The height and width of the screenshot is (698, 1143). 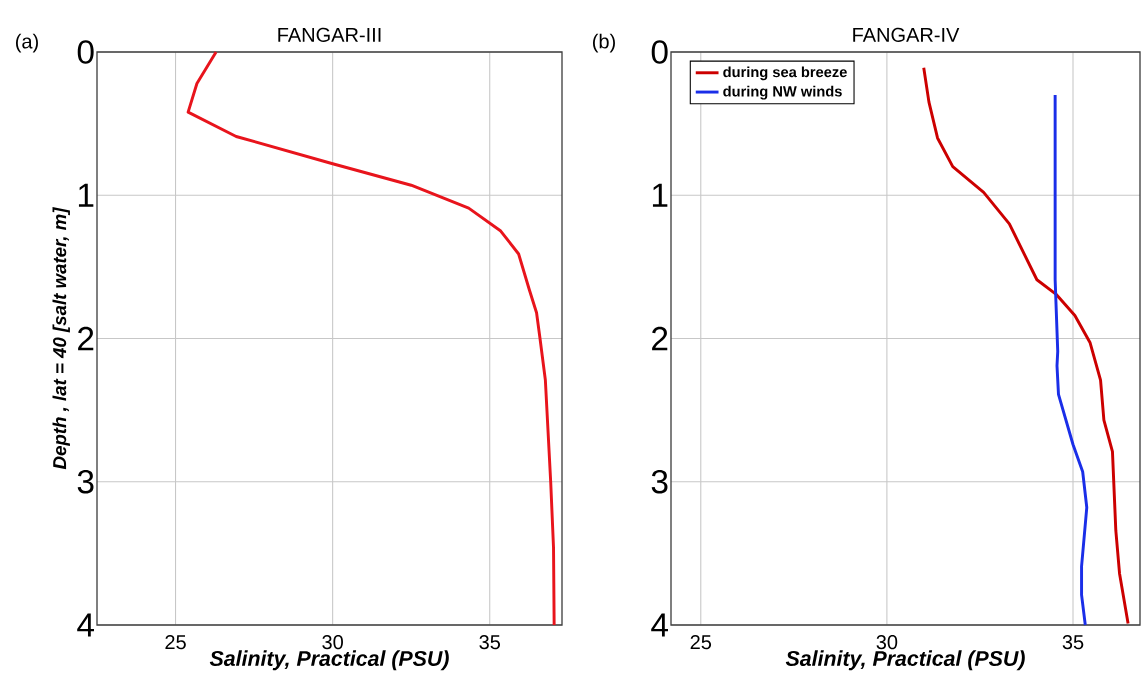 I want to click on text: (b), so click(x=604, y=43).